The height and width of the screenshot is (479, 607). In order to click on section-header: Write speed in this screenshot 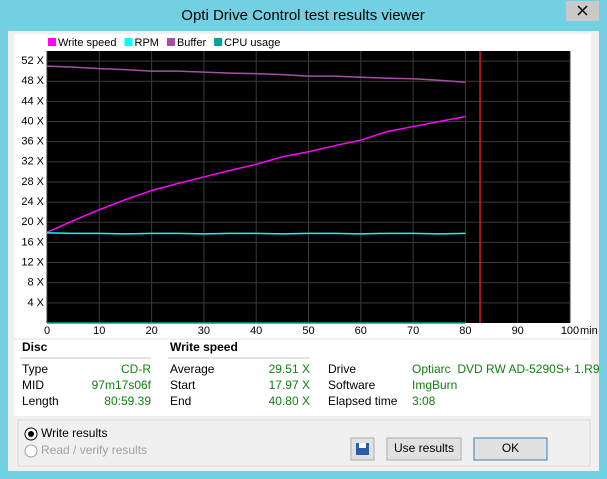, I will do `click(204, 347)`.